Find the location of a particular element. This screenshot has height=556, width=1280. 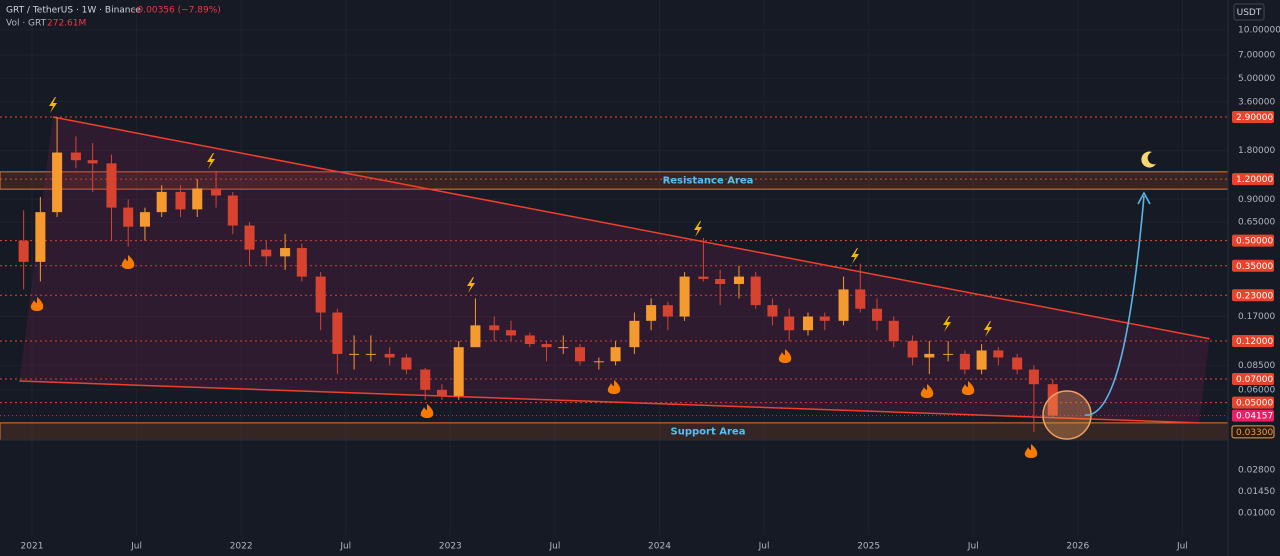

last-price-box is located at coordinates (1253, 415).